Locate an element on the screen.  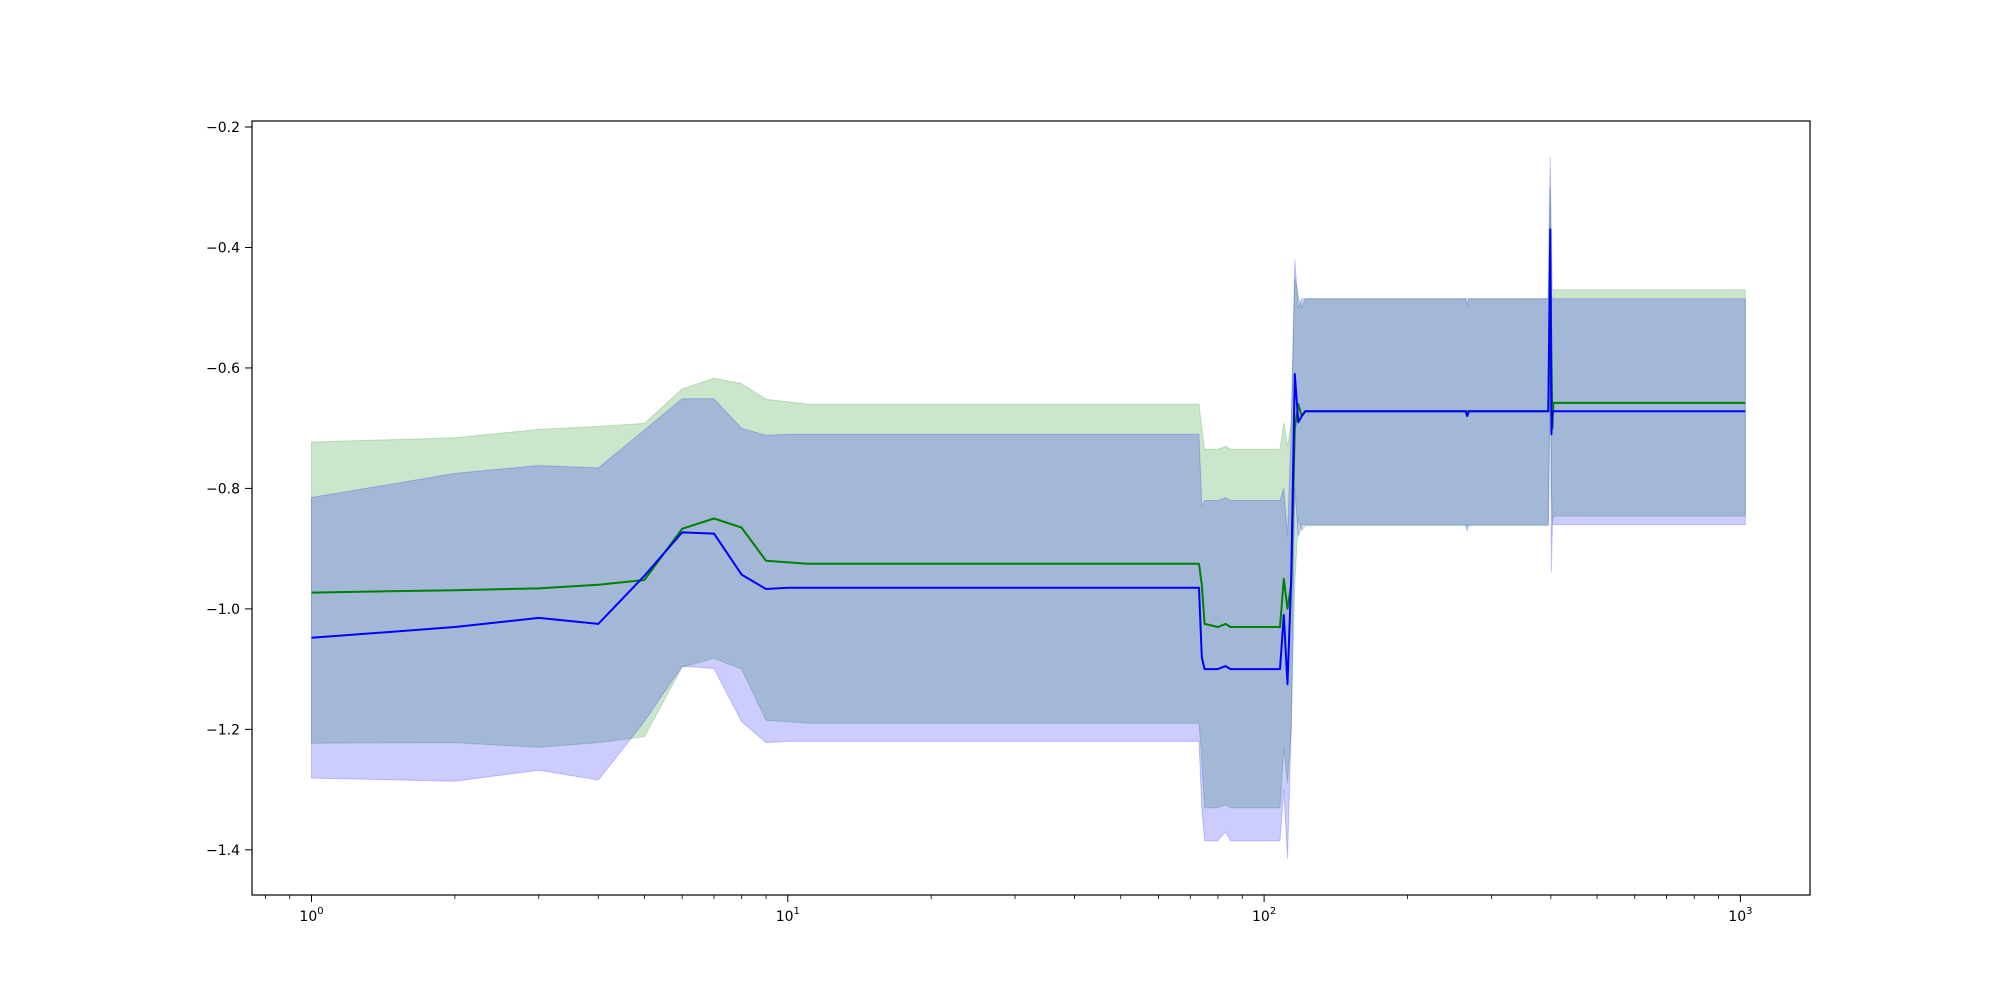
y-tick-label: −1.2 is located at coordinates (223, 730).